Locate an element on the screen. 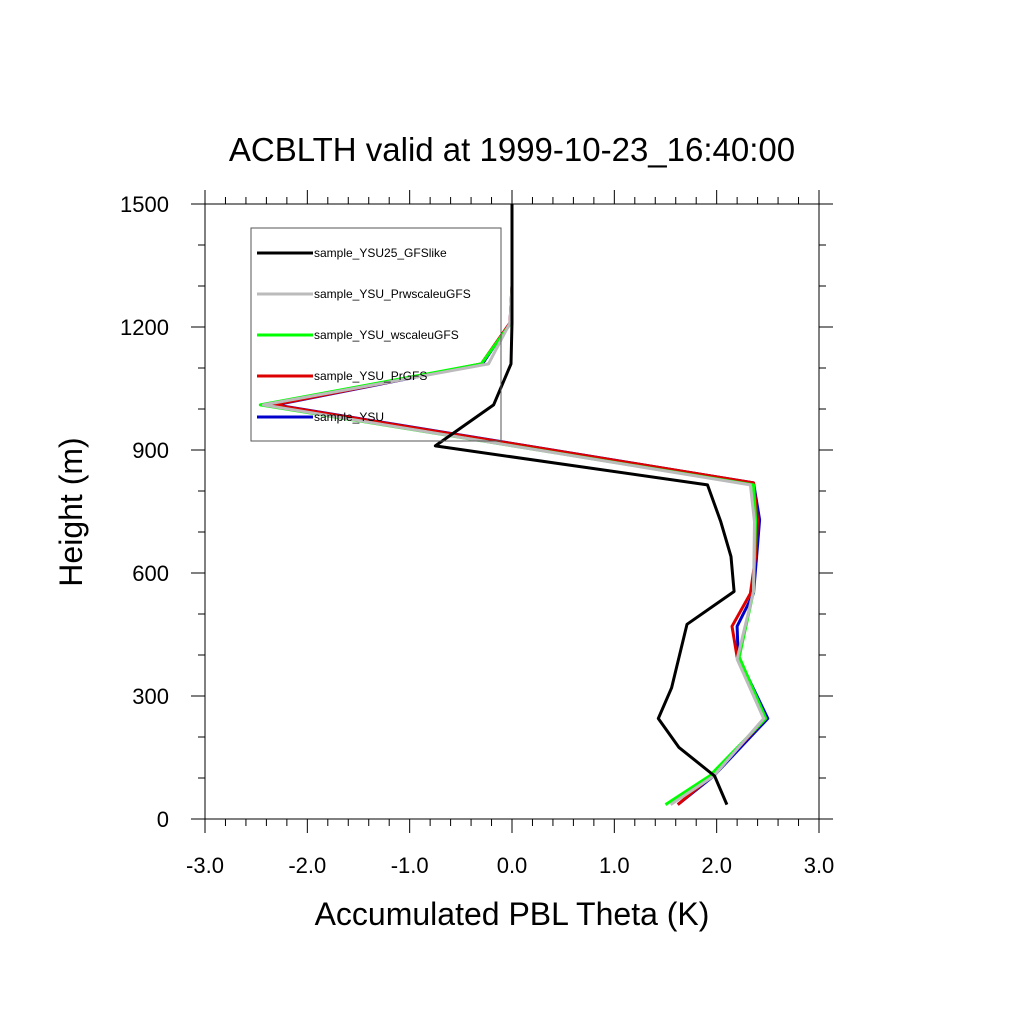  legend-label: sample_YSU_PrwscaleuGFS is located at coordinates (392, 294).